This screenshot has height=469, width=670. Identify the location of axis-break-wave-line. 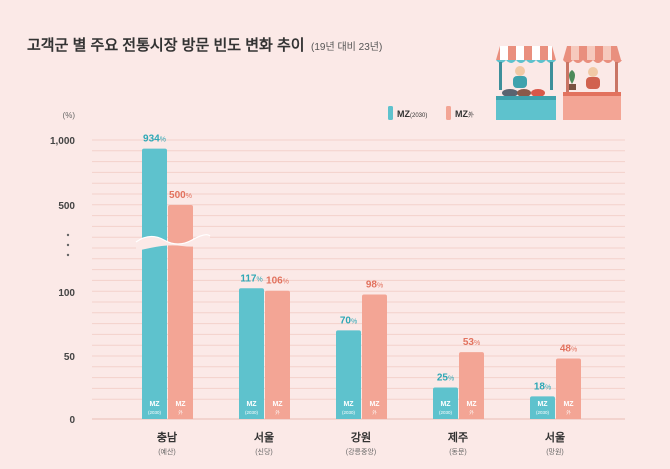
(173, 239).